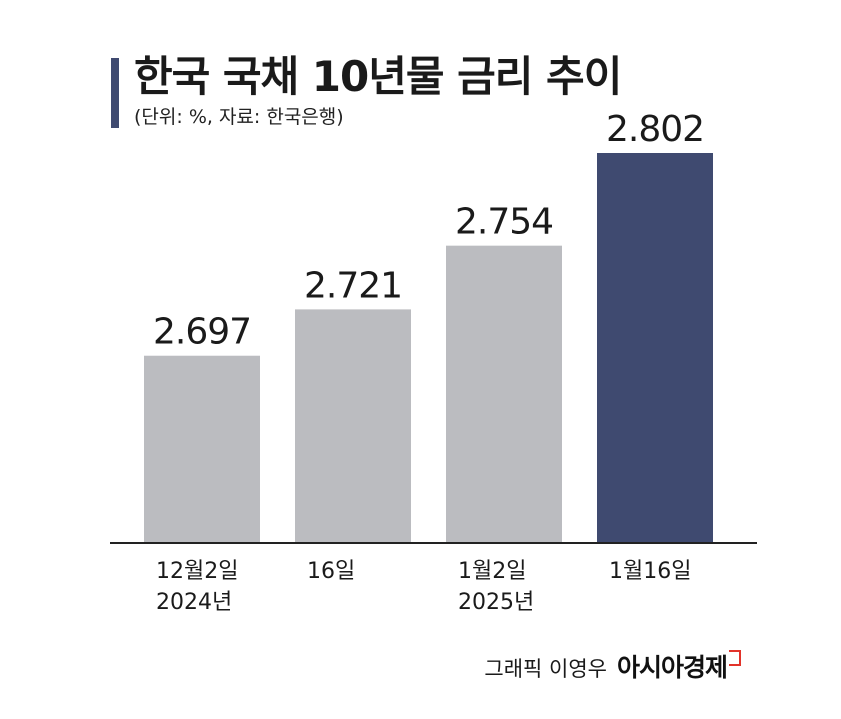  I want to click on value-label-0: 2.697, so click(202, 332).